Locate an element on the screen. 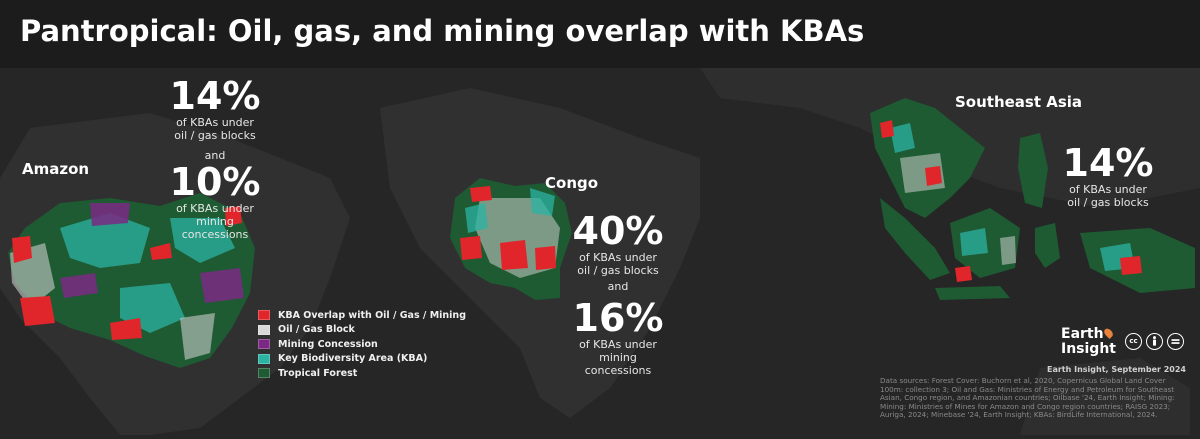  amazon-kba-areas is located at coordinates (147, 273).